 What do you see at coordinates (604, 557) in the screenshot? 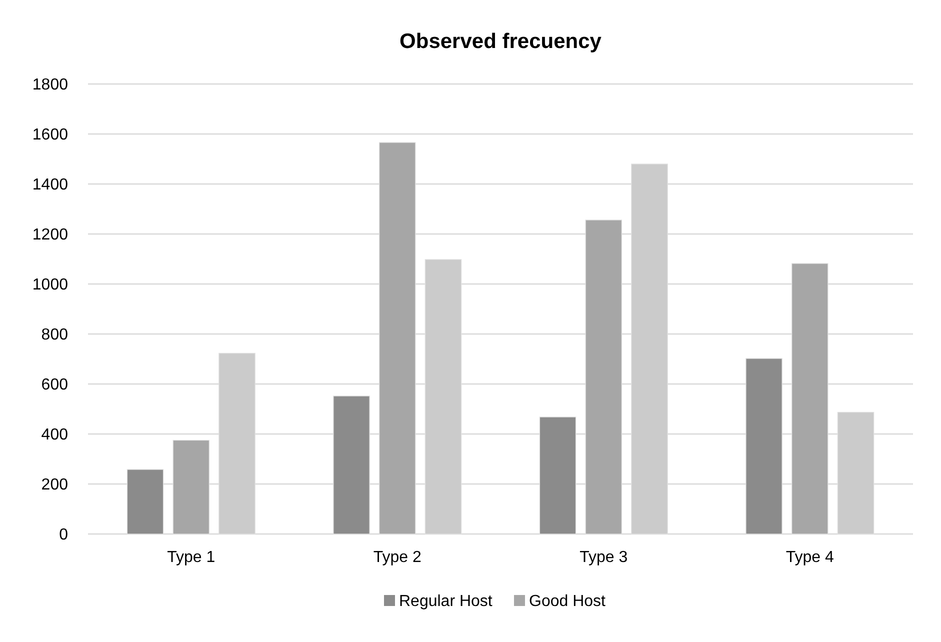
I see `x-tick-label: Type 3` at bounding box center [604, 557].